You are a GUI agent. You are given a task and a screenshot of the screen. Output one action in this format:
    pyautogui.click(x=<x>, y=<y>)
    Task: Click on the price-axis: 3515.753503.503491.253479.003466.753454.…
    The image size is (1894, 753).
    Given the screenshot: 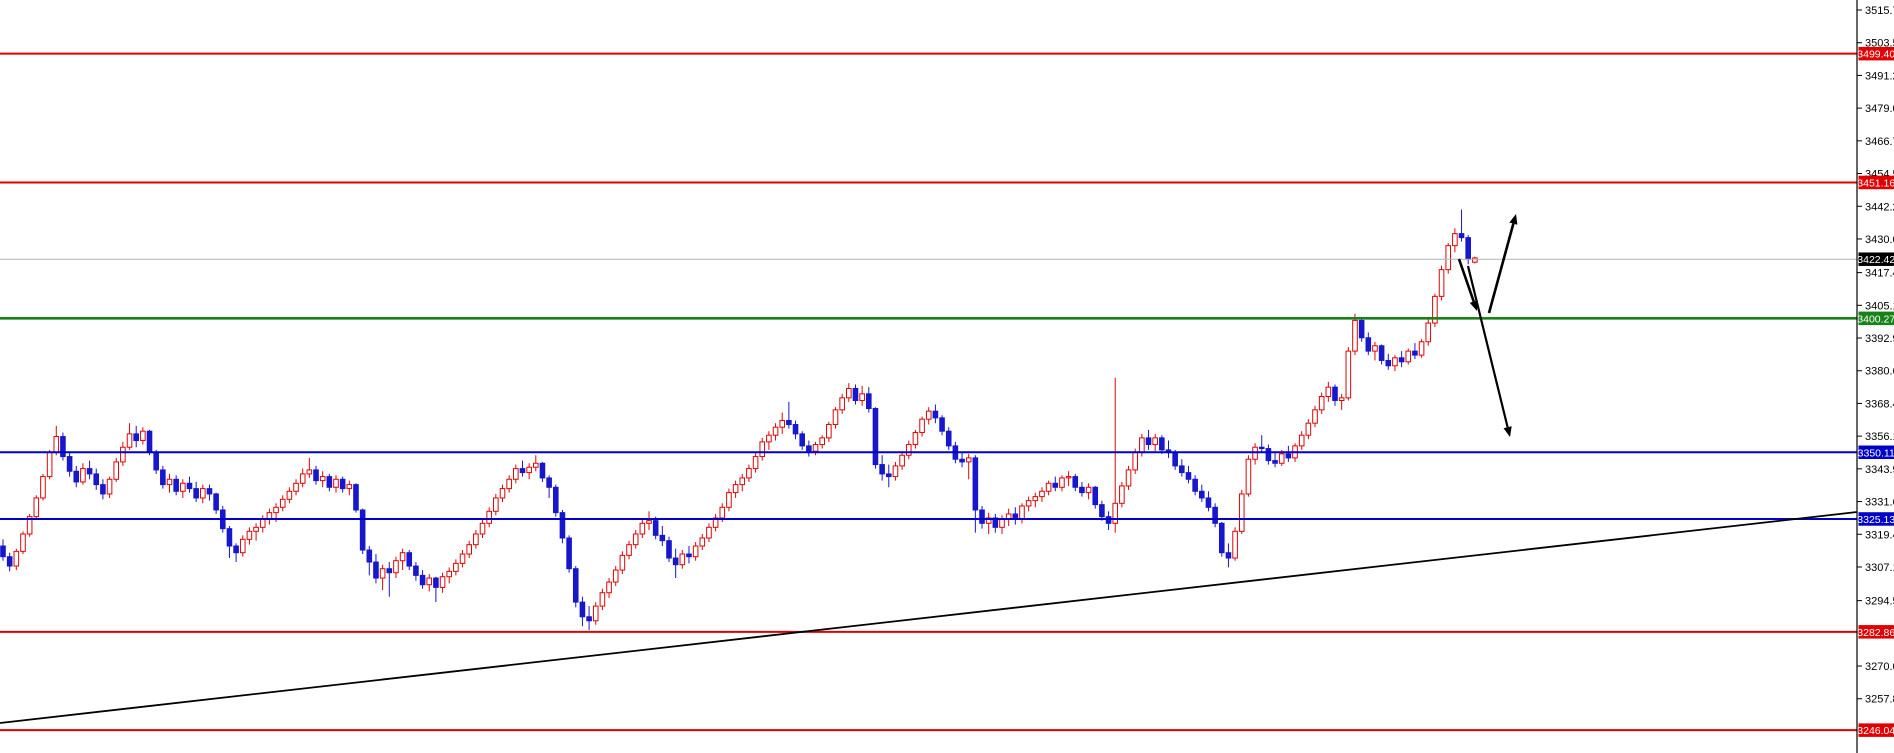 What is the action you would take?
    pyautogui.click(x=1875, y=376)
    